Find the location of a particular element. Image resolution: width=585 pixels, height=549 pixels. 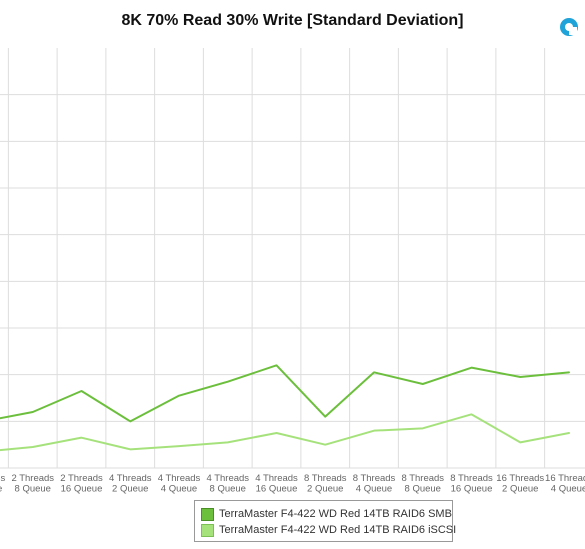

legend-swatch-smb is located at coordinates (207, 514).